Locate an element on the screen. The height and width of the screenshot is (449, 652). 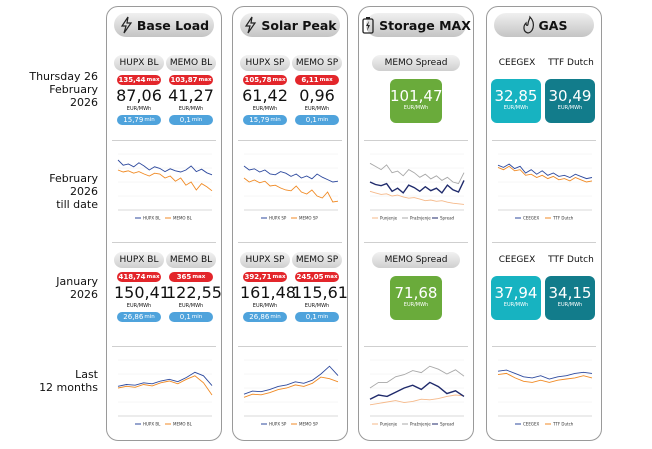
max-value: 245,05 is located at coordinates (310, 277).